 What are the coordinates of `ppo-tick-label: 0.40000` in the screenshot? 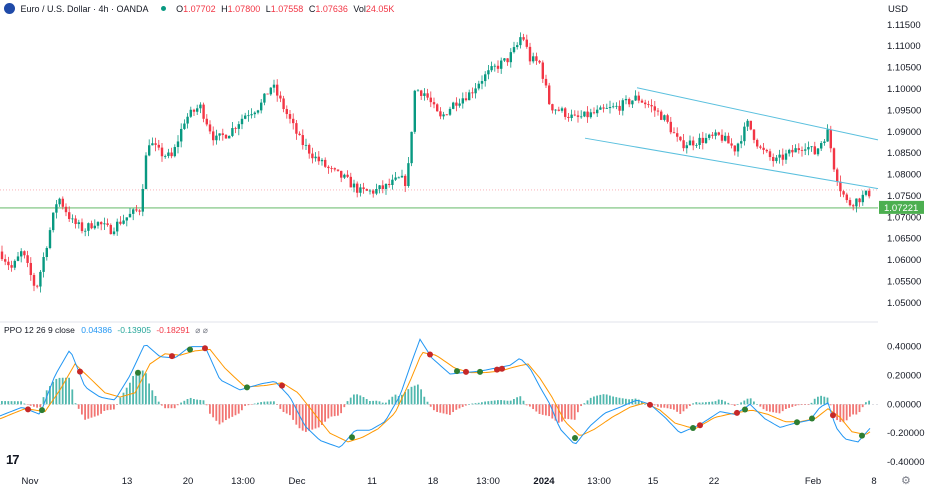 It's located at (904, 347).